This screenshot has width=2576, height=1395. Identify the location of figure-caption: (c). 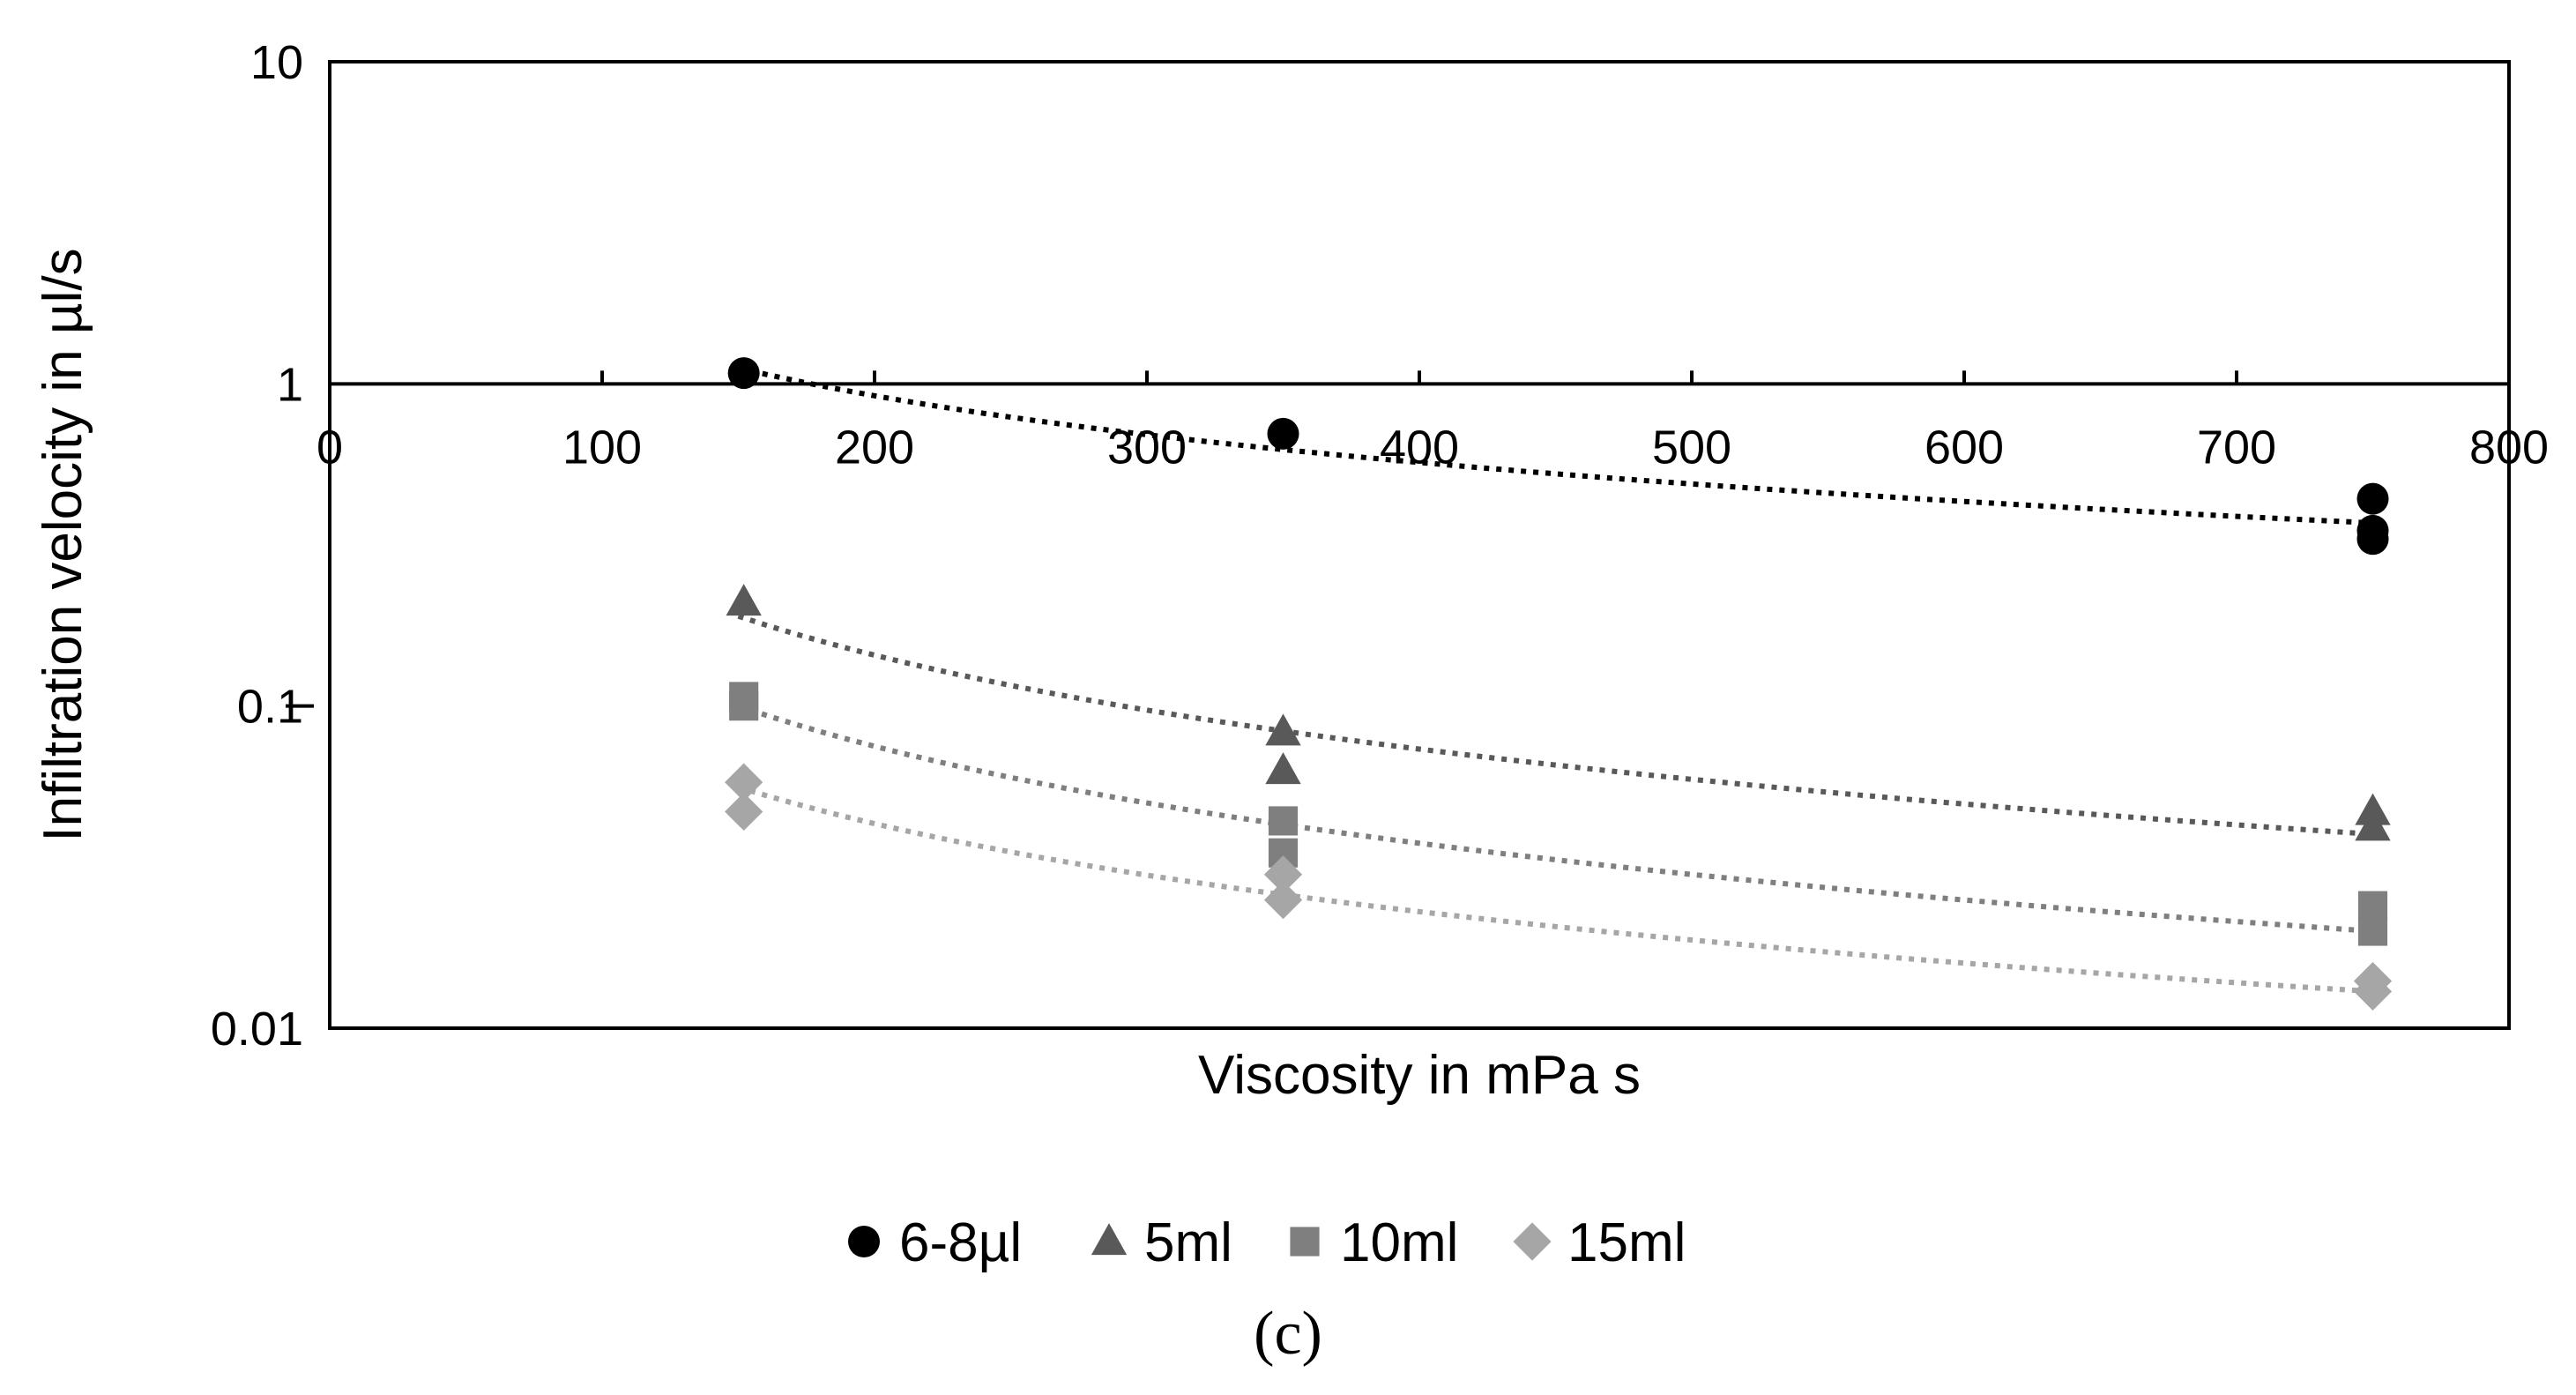
(1288, 1334).